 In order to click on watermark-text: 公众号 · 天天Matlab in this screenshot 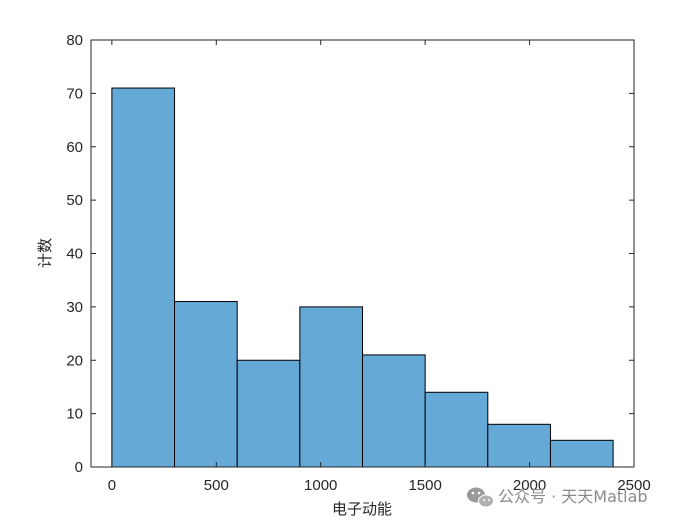, I will do `click(573, 496)`.